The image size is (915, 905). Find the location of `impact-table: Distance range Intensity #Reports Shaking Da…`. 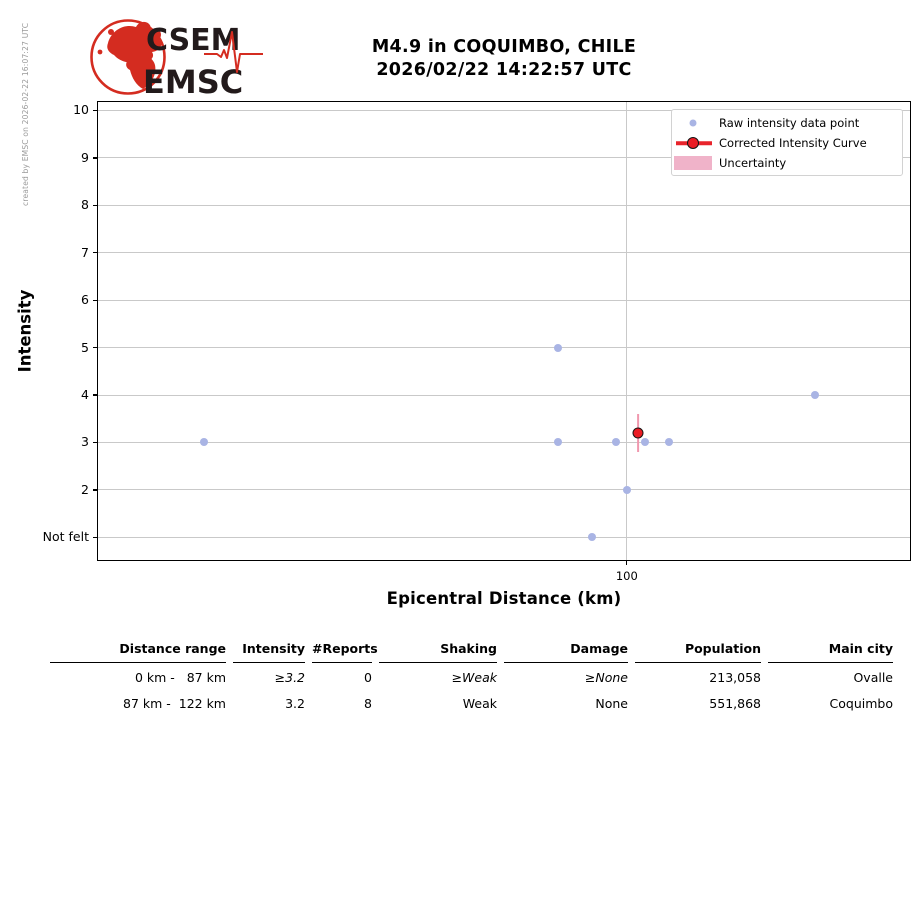

impact-table: Distance range Intensity #Reports Shaking Da… is located at coordinates (471, 677).